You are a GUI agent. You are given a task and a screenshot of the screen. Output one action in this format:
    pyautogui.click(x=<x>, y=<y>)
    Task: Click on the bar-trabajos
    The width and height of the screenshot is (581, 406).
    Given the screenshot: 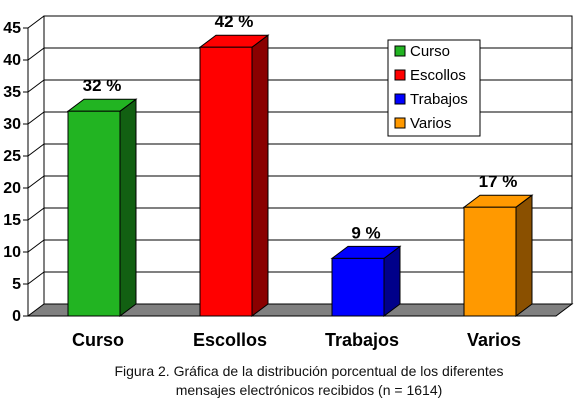 What is the action you would take?
    pyautogui.click(x=366, y=281)
    